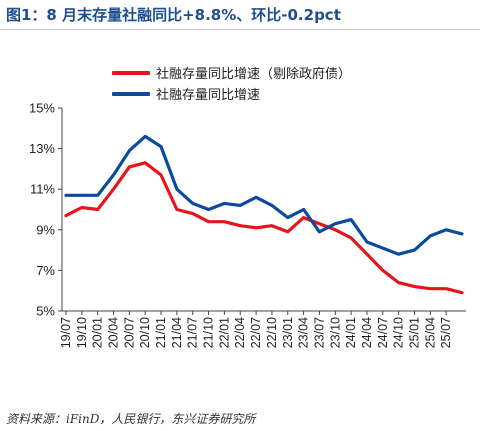  Describe the element at coordinates (114, 332) in the screenshot. I see `x-tick-label: 20/04` at that location.